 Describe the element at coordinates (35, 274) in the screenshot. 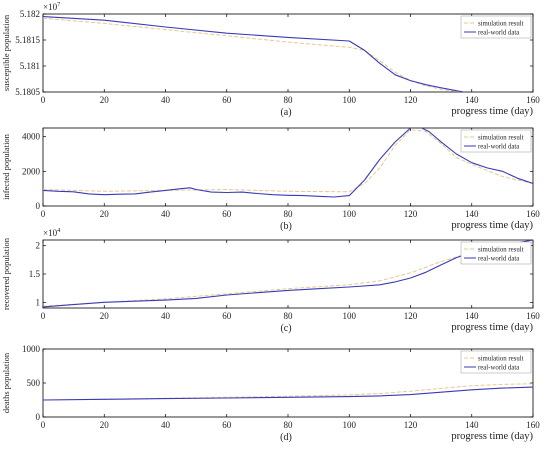

I see `y-tick-label: 1.5` at that location.